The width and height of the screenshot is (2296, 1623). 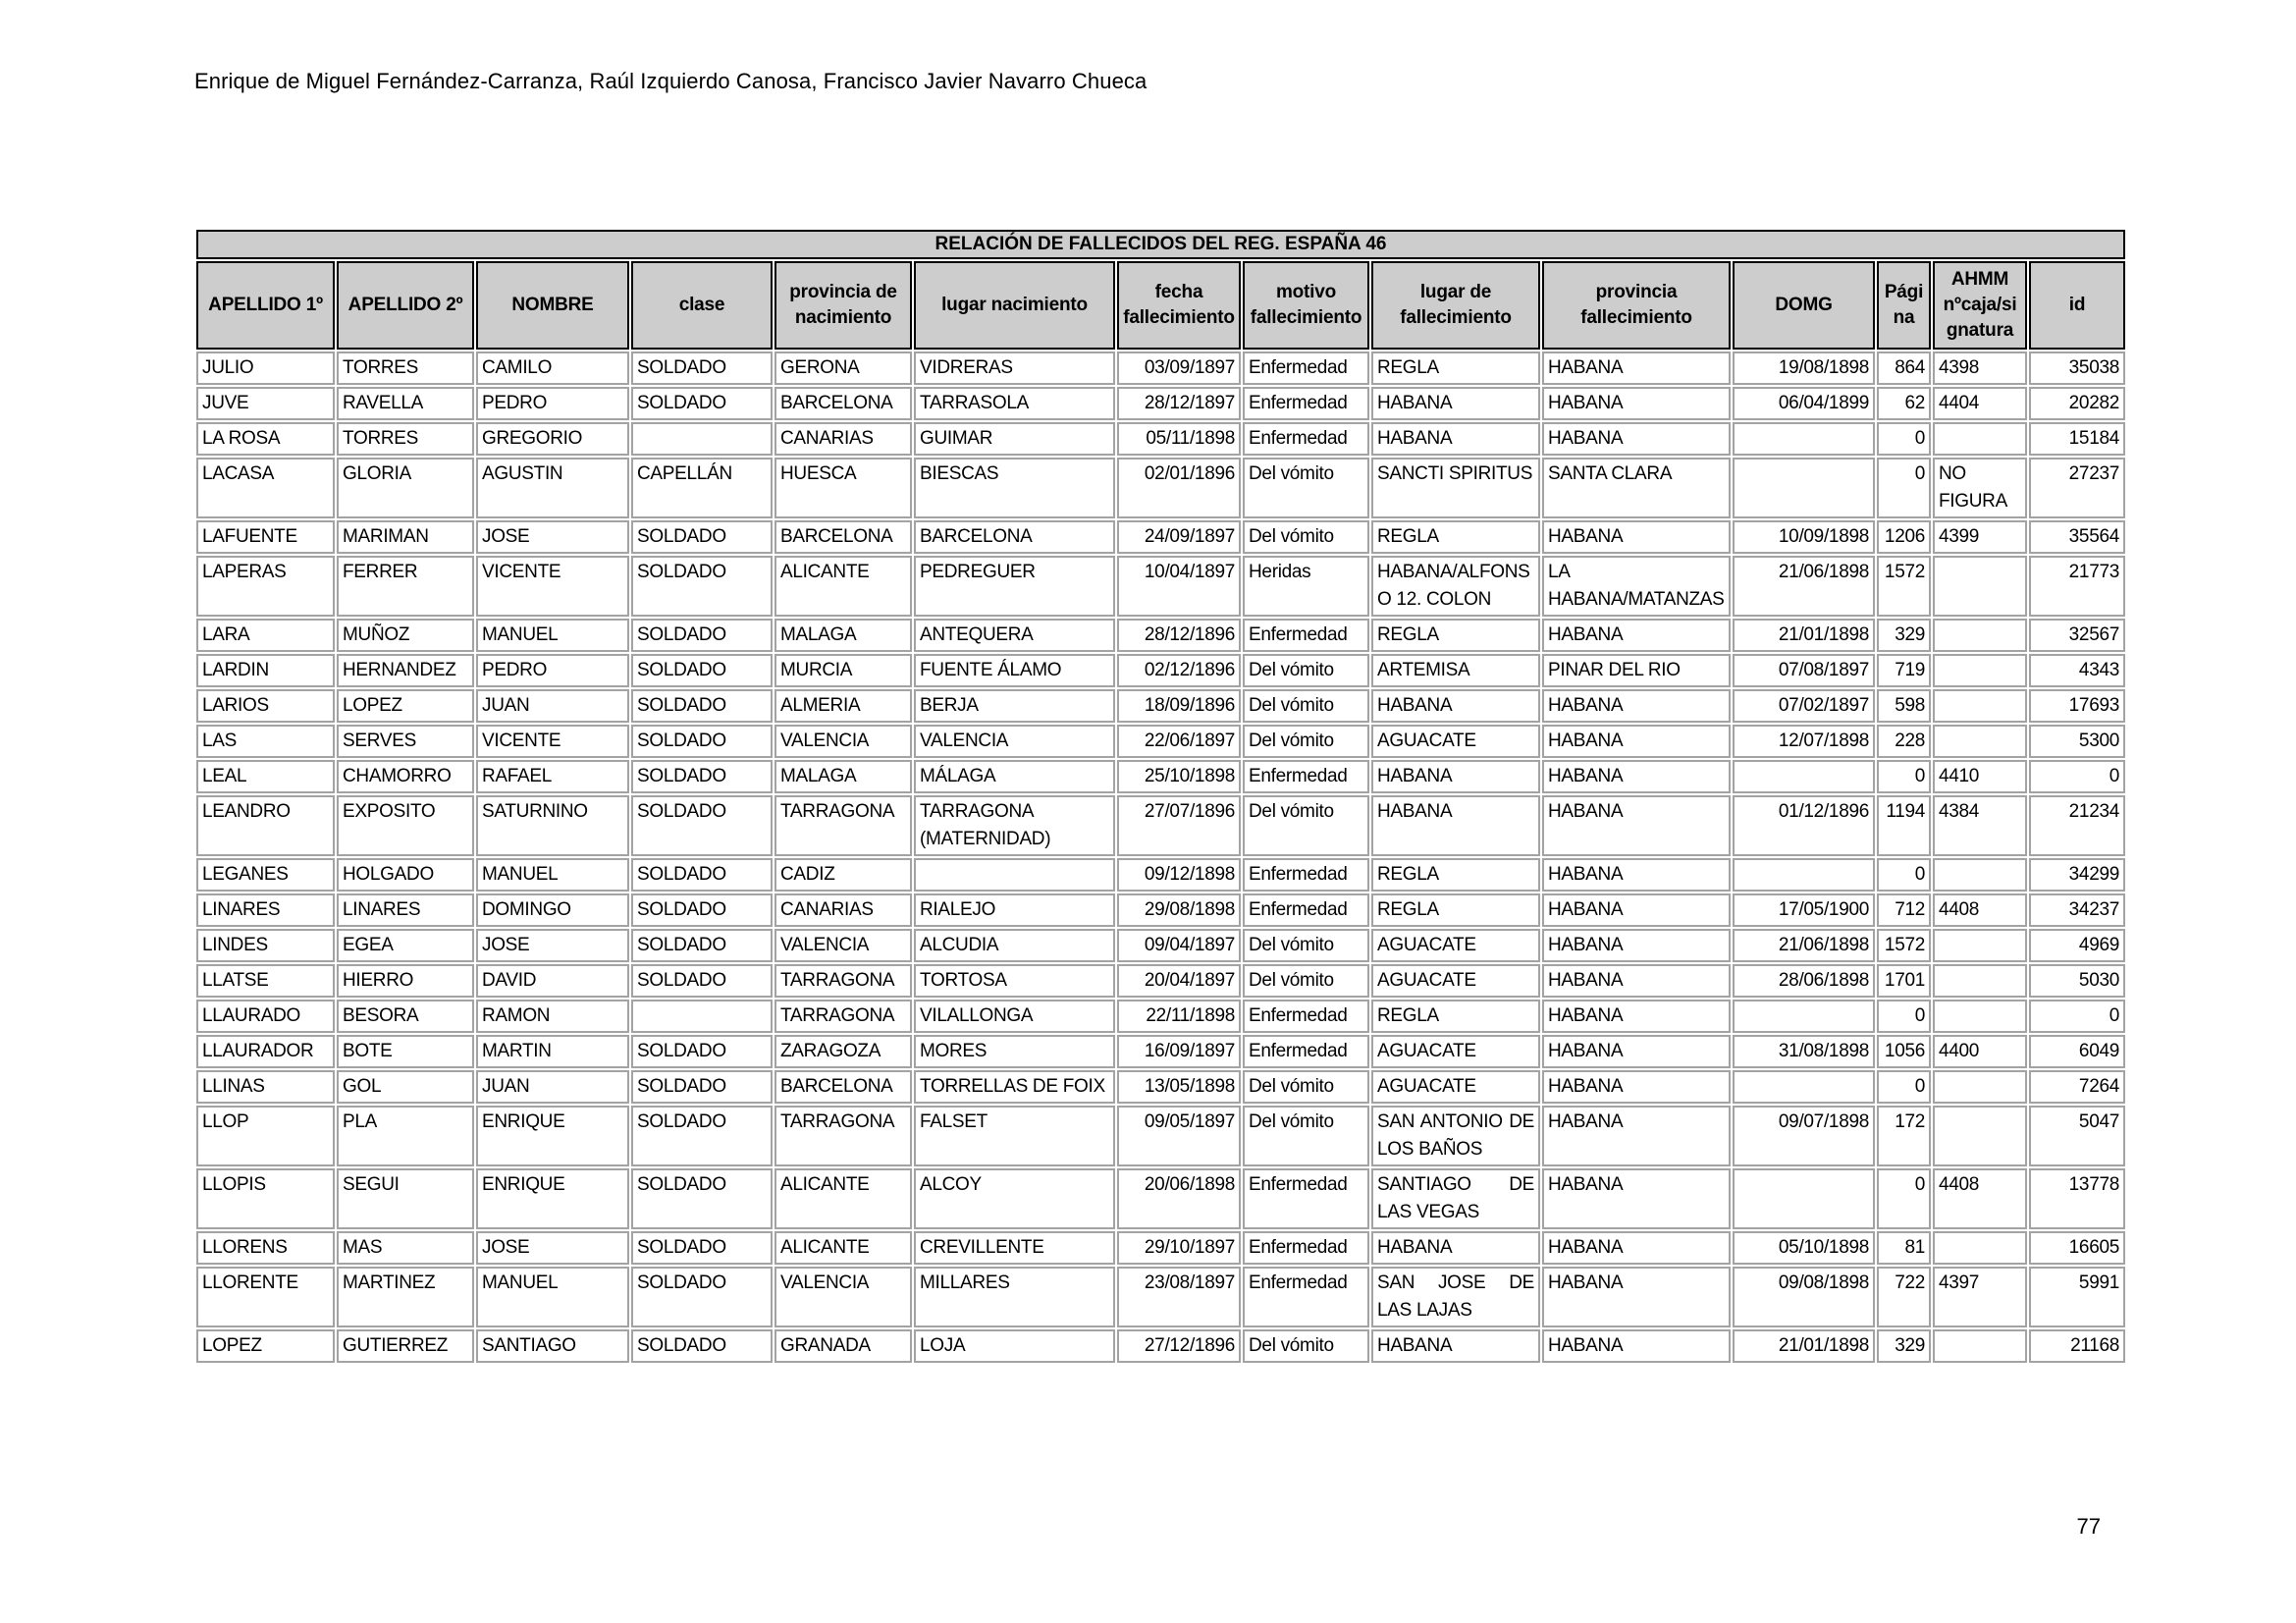 I want to click on cell-pagina: 864, so click(x=1904, y=368).